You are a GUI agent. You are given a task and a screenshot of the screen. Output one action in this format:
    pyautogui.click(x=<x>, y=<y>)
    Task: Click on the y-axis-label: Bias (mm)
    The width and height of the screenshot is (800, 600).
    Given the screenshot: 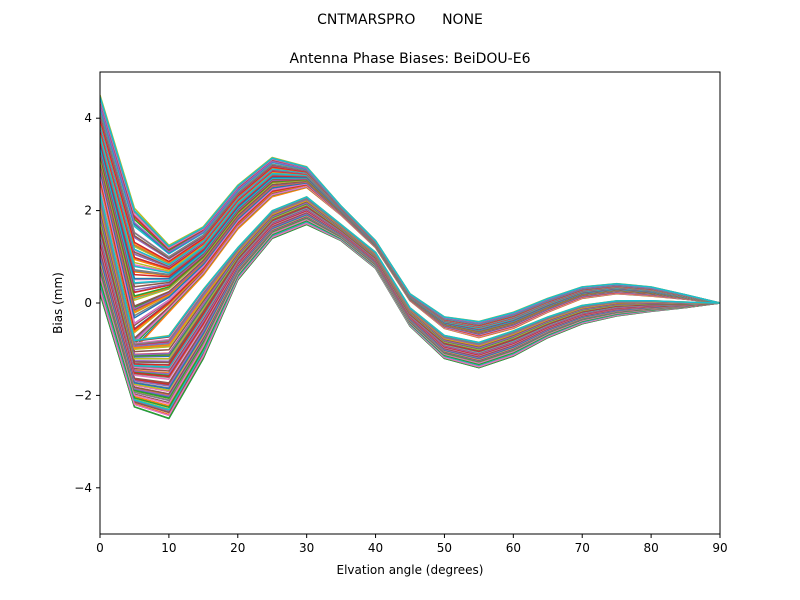 What is the action you would take?
    pyautogui.click(x=58, y=303)
    